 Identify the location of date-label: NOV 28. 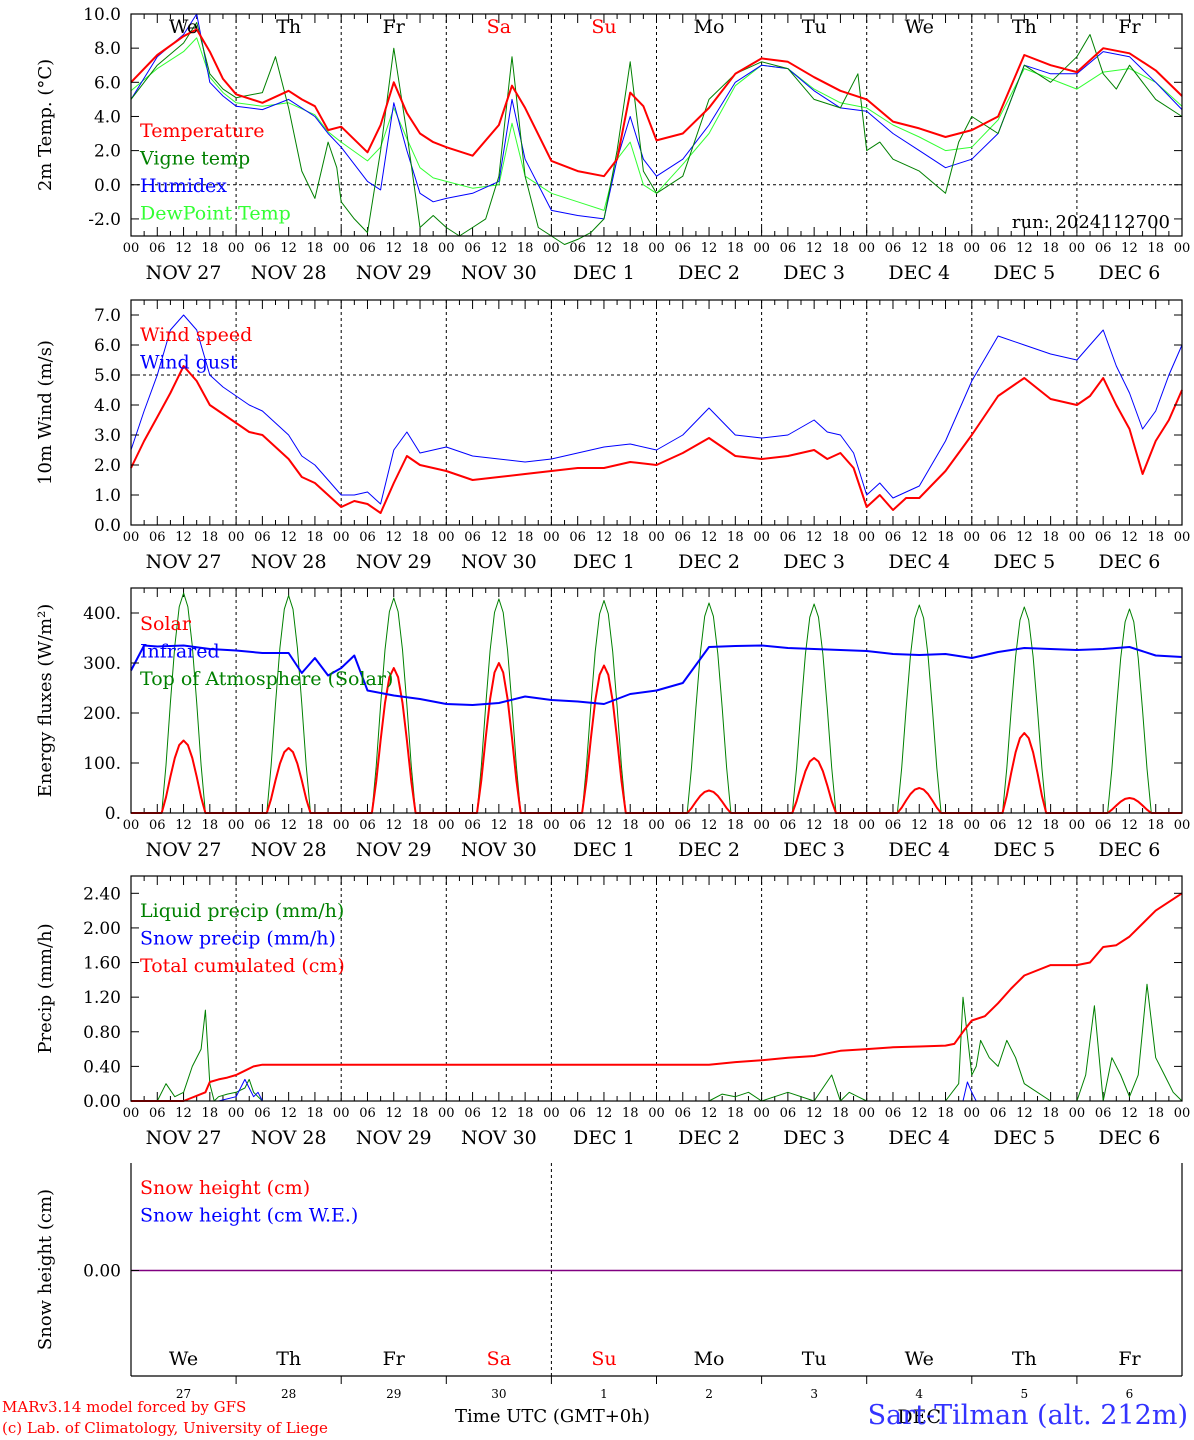
(289, 1138).